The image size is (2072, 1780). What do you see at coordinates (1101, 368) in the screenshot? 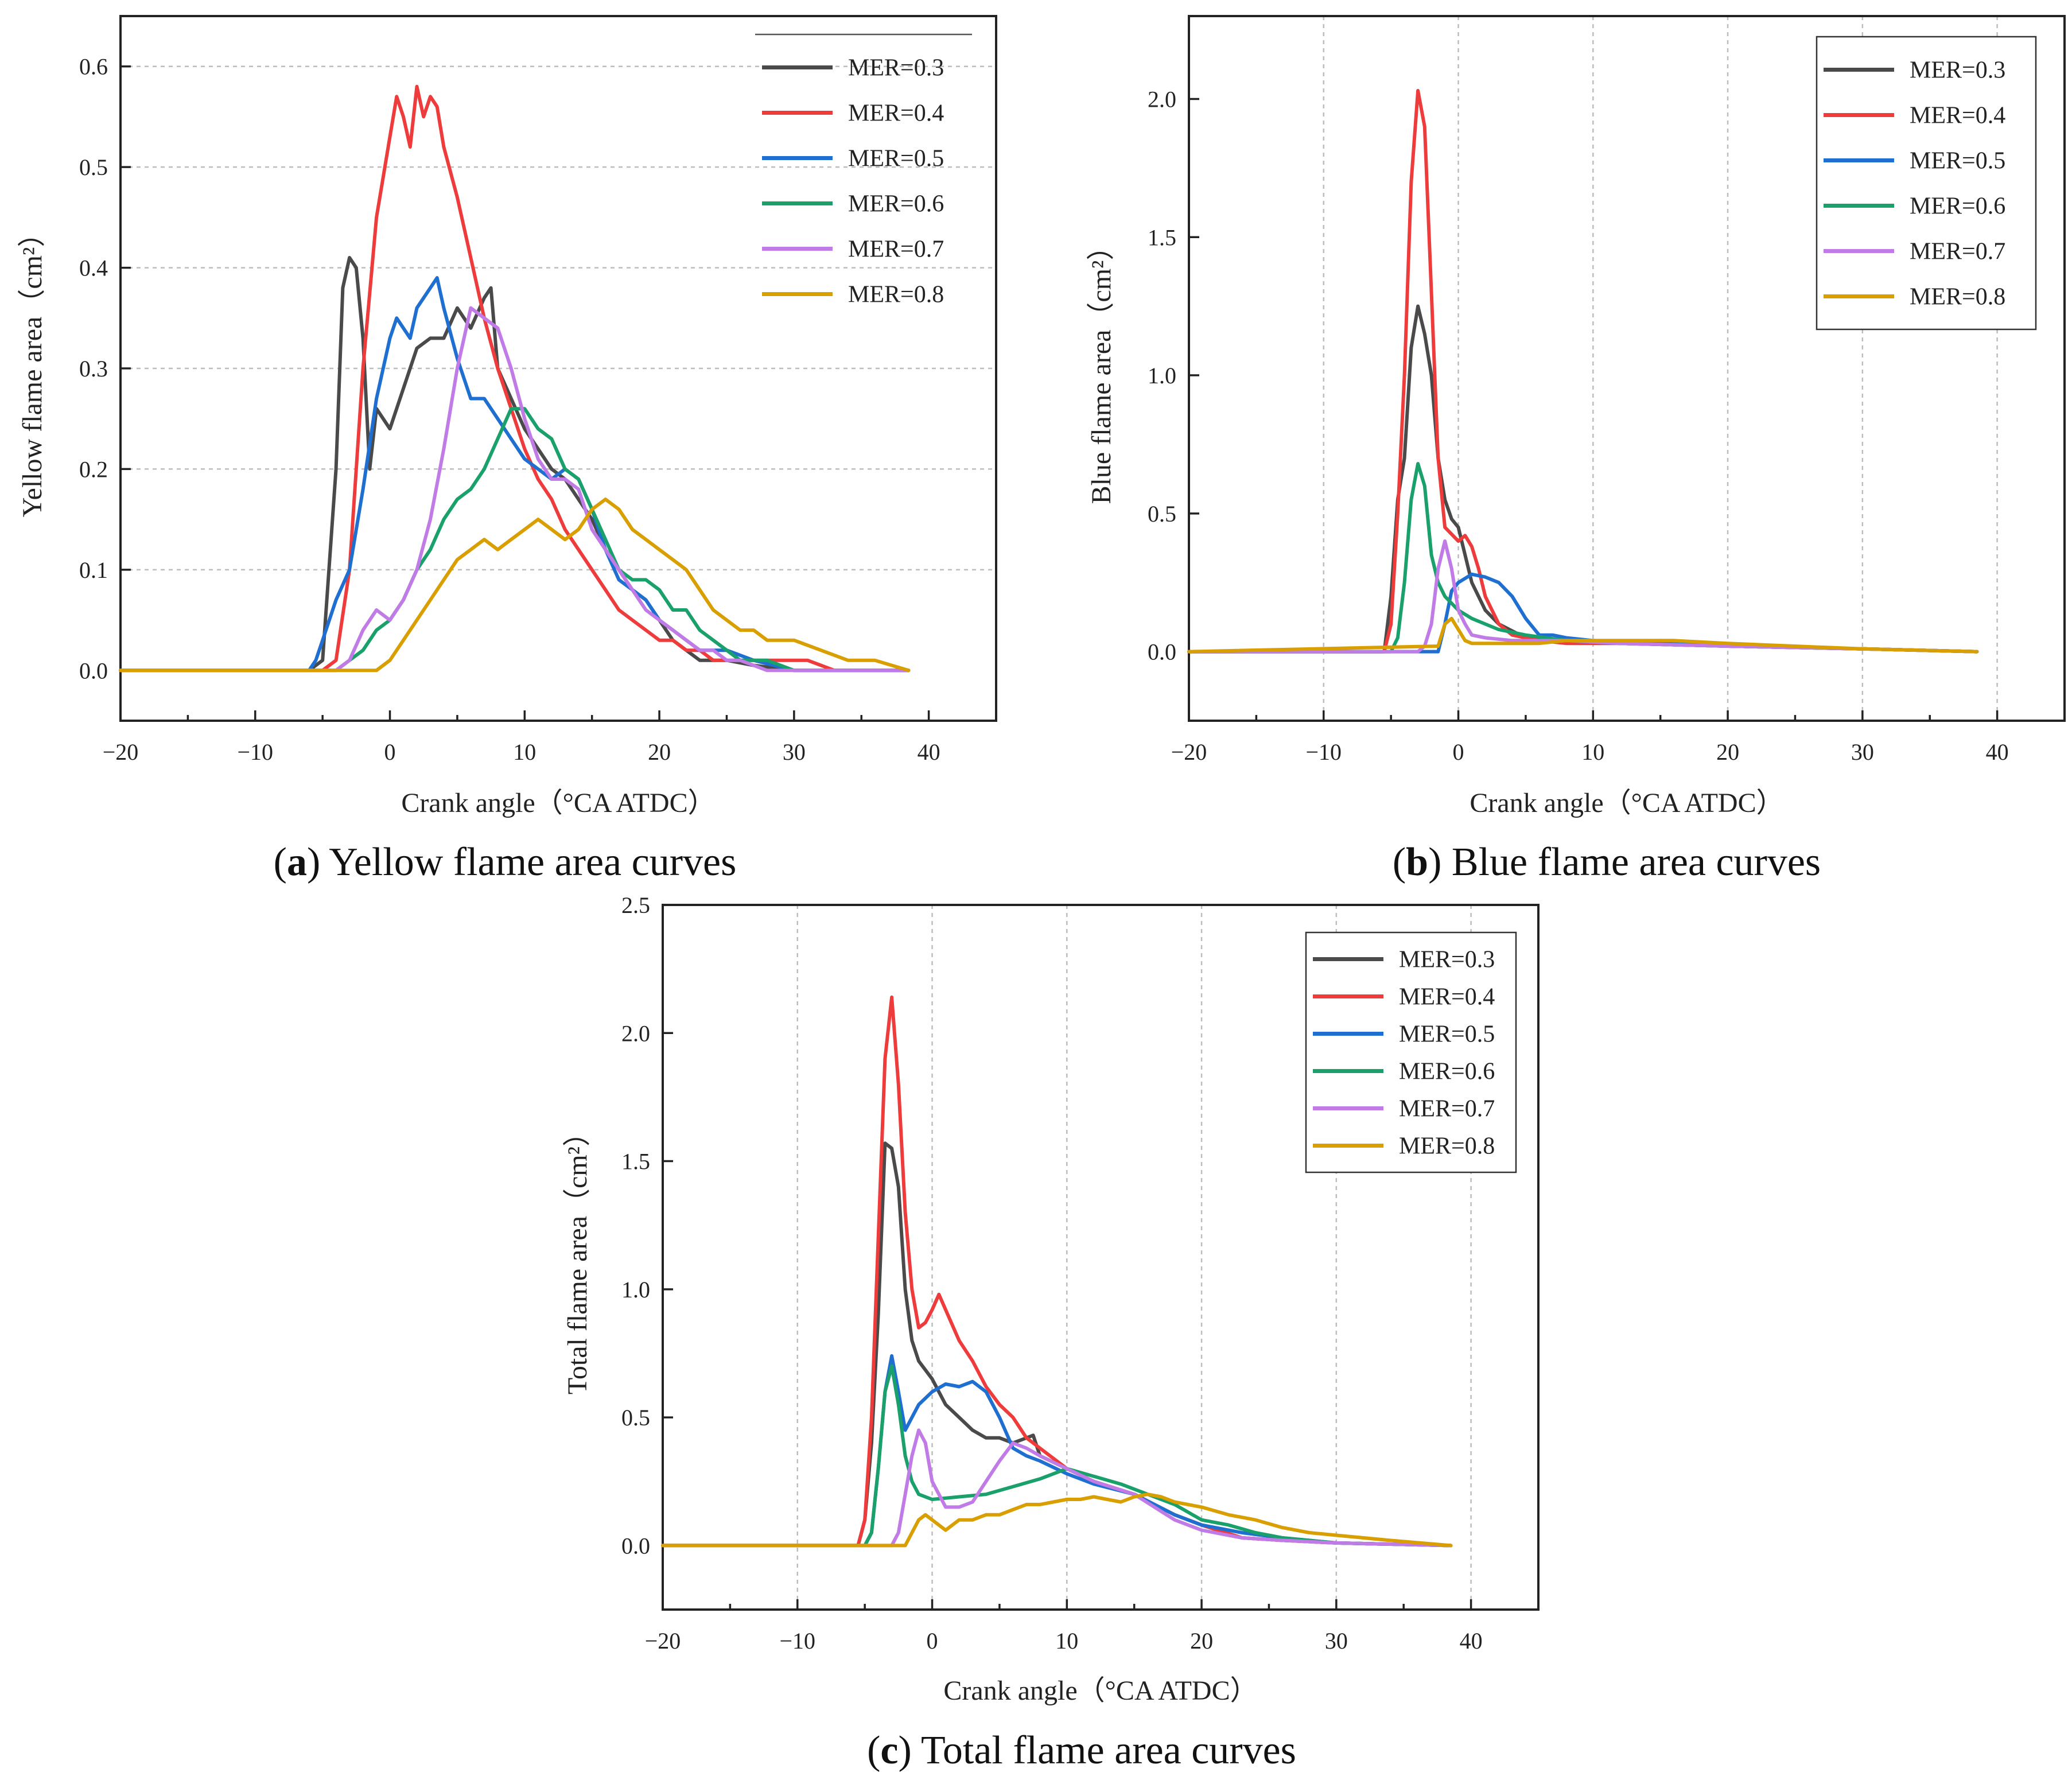
I see `blue-y-axis-title: Blue flame area（cm²）` at bounding box center [1101, 368].